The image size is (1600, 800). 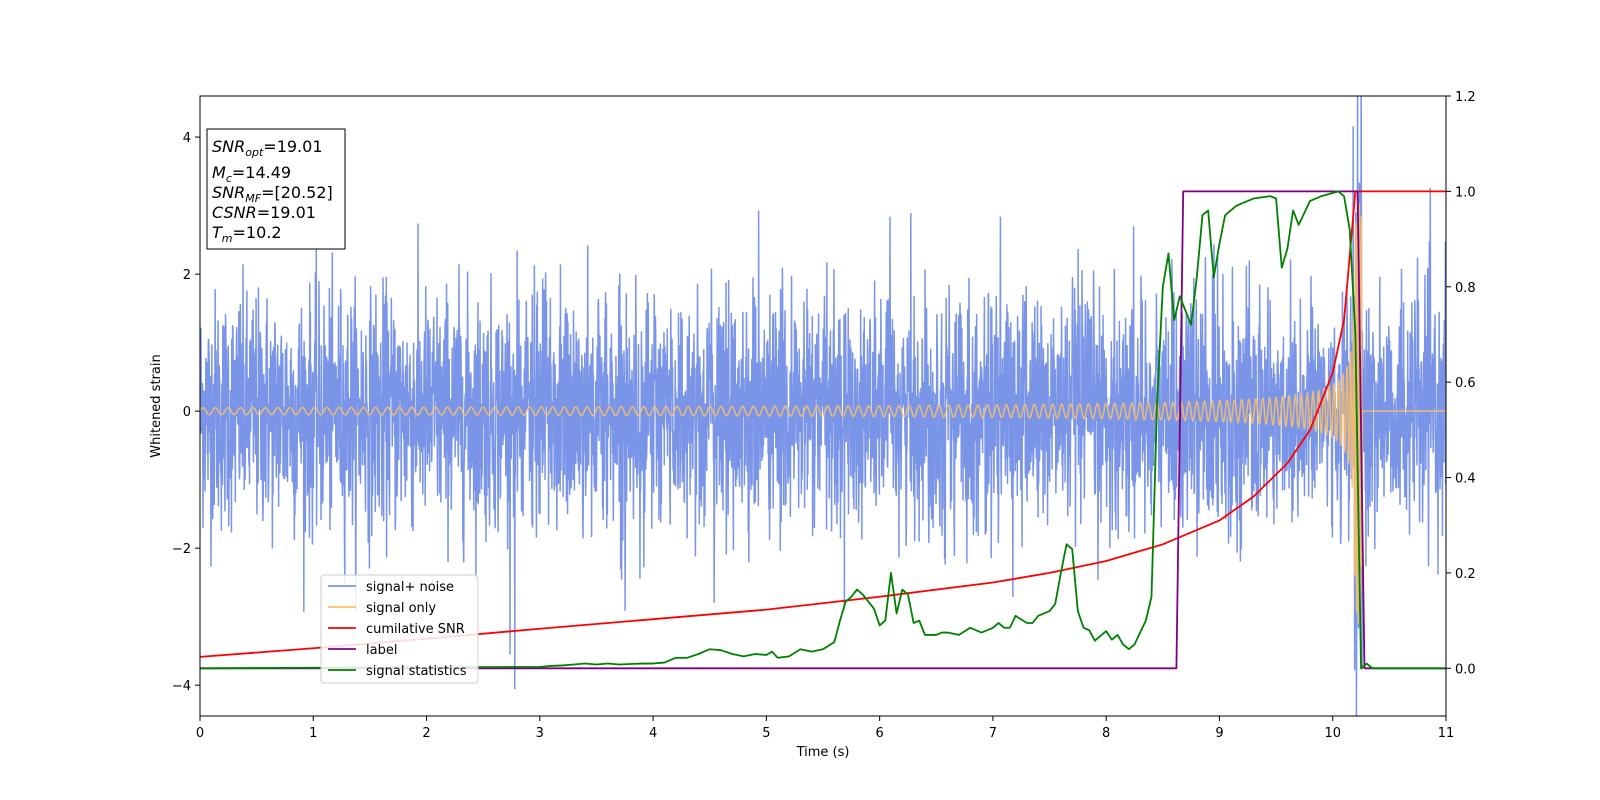 I want to click on y-left-tick-label: 2, so click(x=187, y=275).